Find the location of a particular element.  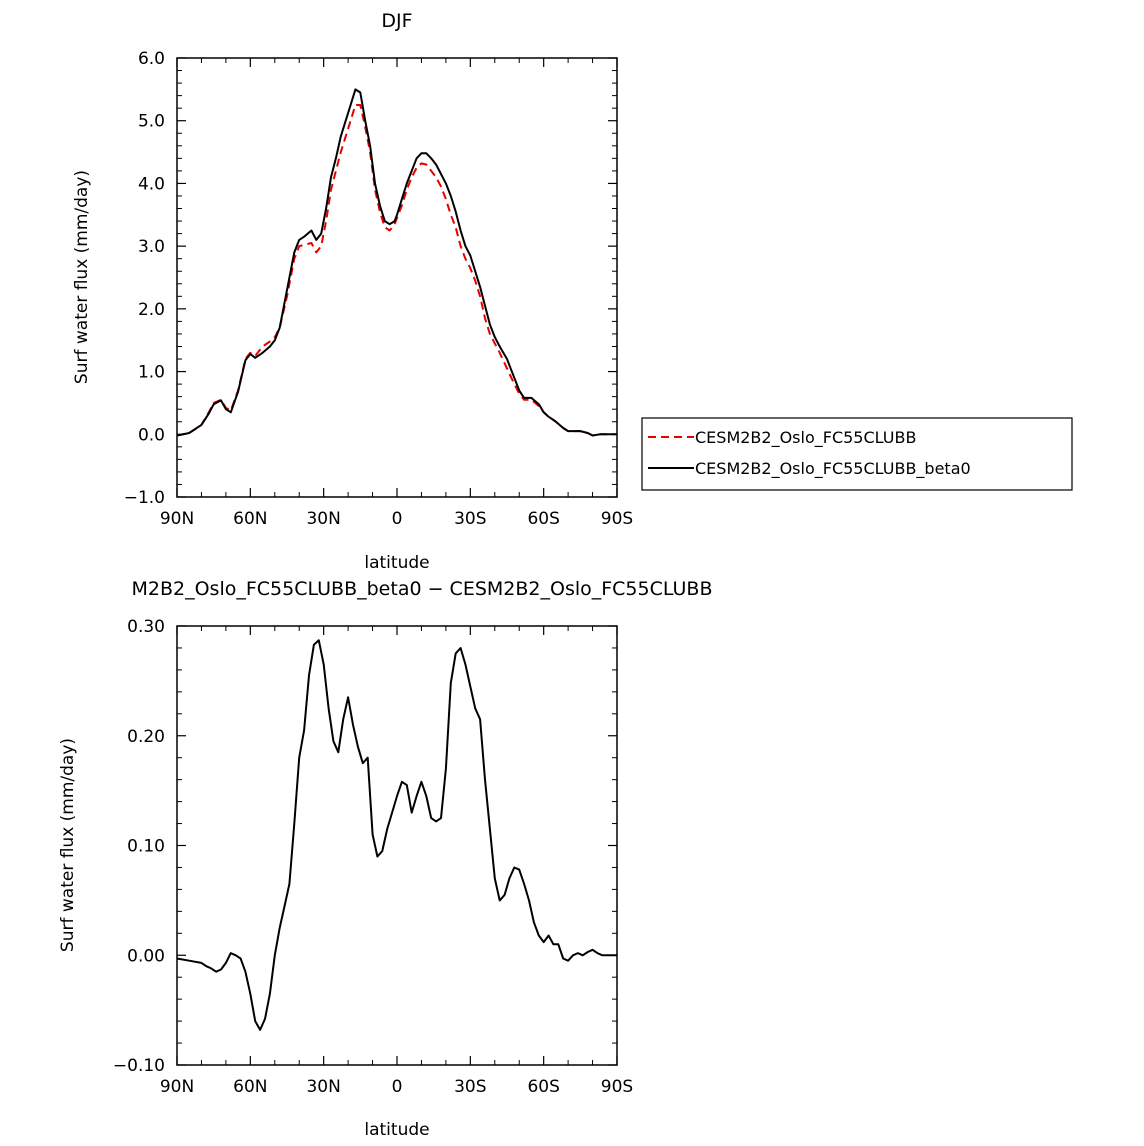

legend-label-series-1: CESM2B2_Oslo_FC55CLUBB is located at coordinates (805, 438).